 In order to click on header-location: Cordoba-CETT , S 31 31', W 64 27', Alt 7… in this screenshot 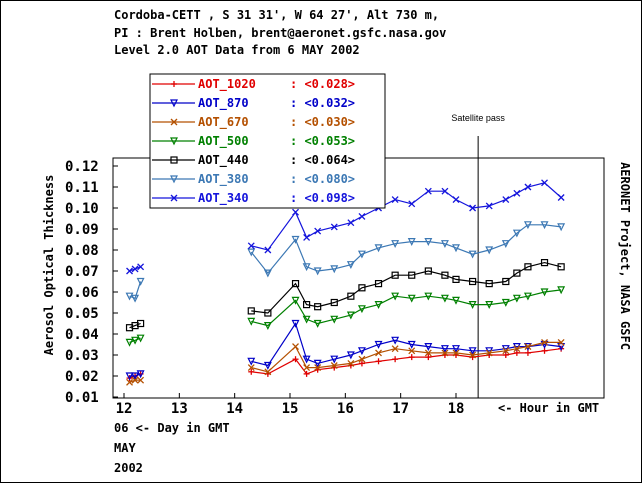, I will do `click(276, 15)`.